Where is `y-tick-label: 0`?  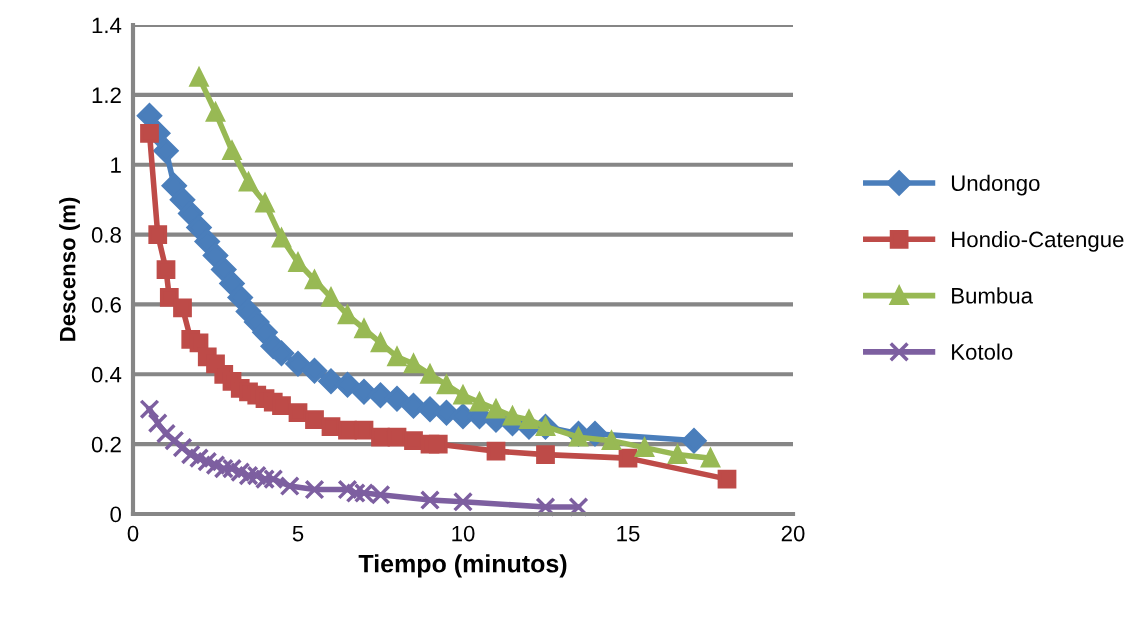 y-tick-label: 0 is located at coordinates (116, 514).